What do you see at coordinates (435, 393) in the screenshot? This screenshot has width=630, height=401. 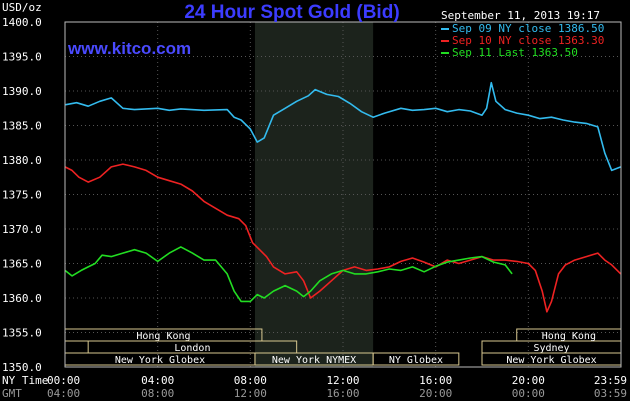 I see `x-tick-label-gmt: 20:00` at bounding box center [435, 393].